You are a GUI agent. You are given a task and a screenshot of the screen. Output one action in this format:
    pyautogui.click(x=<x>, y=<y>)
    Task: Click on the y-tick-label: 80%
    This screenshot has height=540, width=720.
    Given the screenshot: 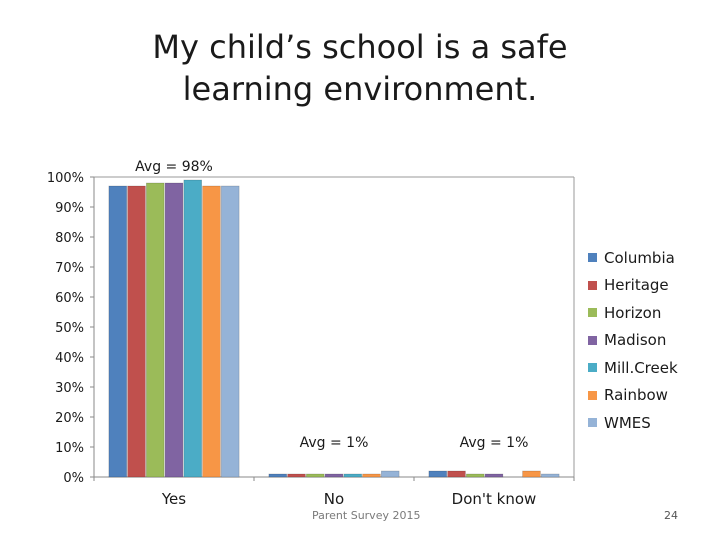 What is the action you would take?
    pyautogui.click(x=69, y=238)
    